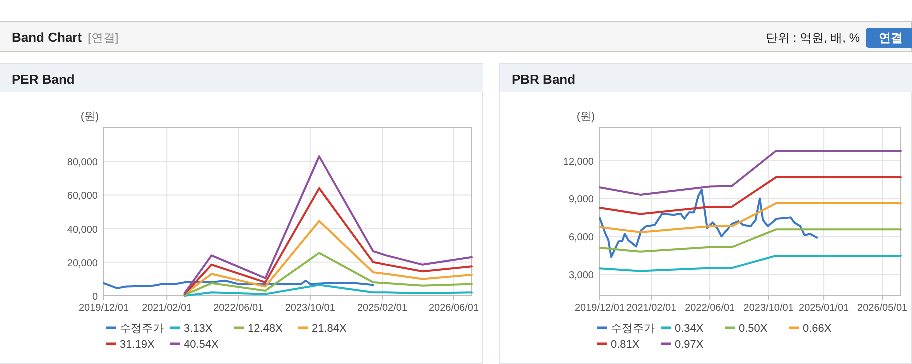  Describe the element at coordinates (199, 329) in the screenshot. I see `legend-label: 3.13X` at that location.